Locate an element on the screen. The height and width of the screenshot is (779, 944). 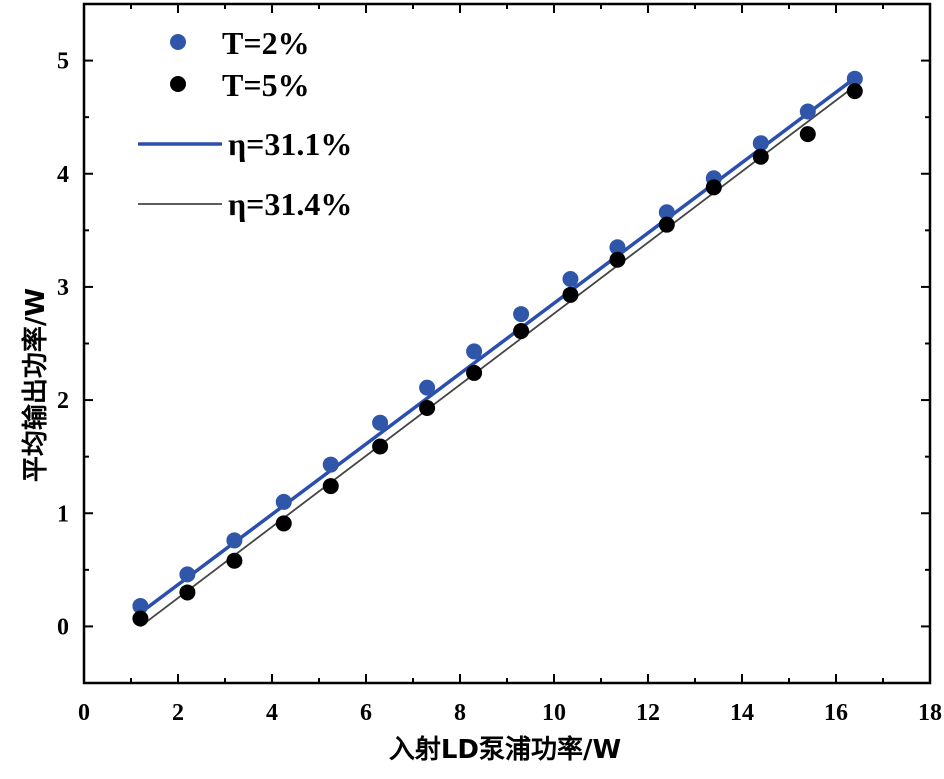
legend-label-series-1: T=5% is located at coordinates (266, 85).